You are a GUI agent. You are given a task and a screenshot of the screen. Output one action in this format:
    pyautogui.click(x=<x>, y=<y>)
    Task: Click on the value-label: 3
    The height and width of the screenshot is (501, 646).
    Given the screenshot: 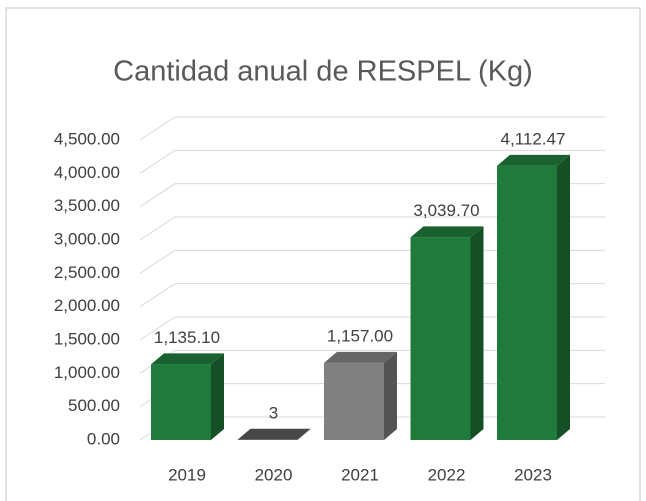 What is the action you would take?
    pyautogui.click(x=273, y=412)
    